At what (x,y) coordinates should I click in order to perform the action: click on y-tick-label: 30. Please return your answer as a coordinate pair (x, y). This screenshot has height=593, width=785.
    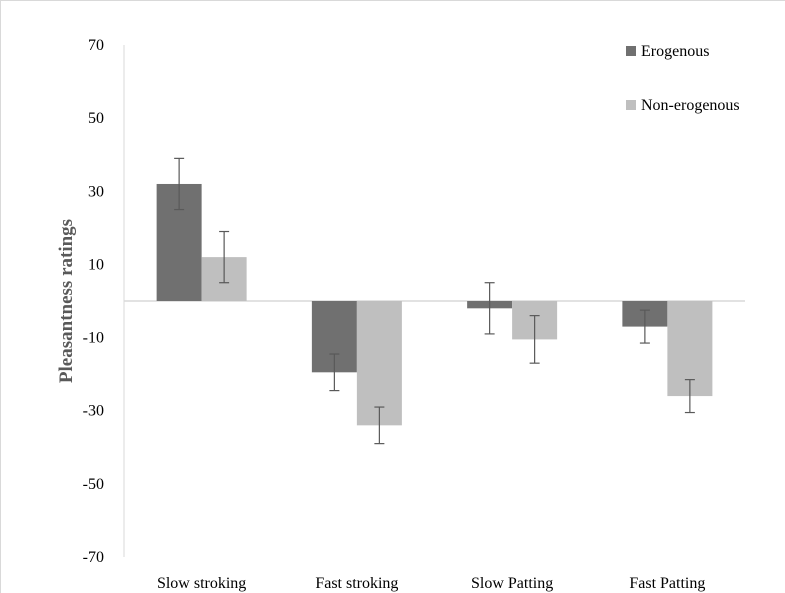
    Looking at the image, I should click on (96, 191).